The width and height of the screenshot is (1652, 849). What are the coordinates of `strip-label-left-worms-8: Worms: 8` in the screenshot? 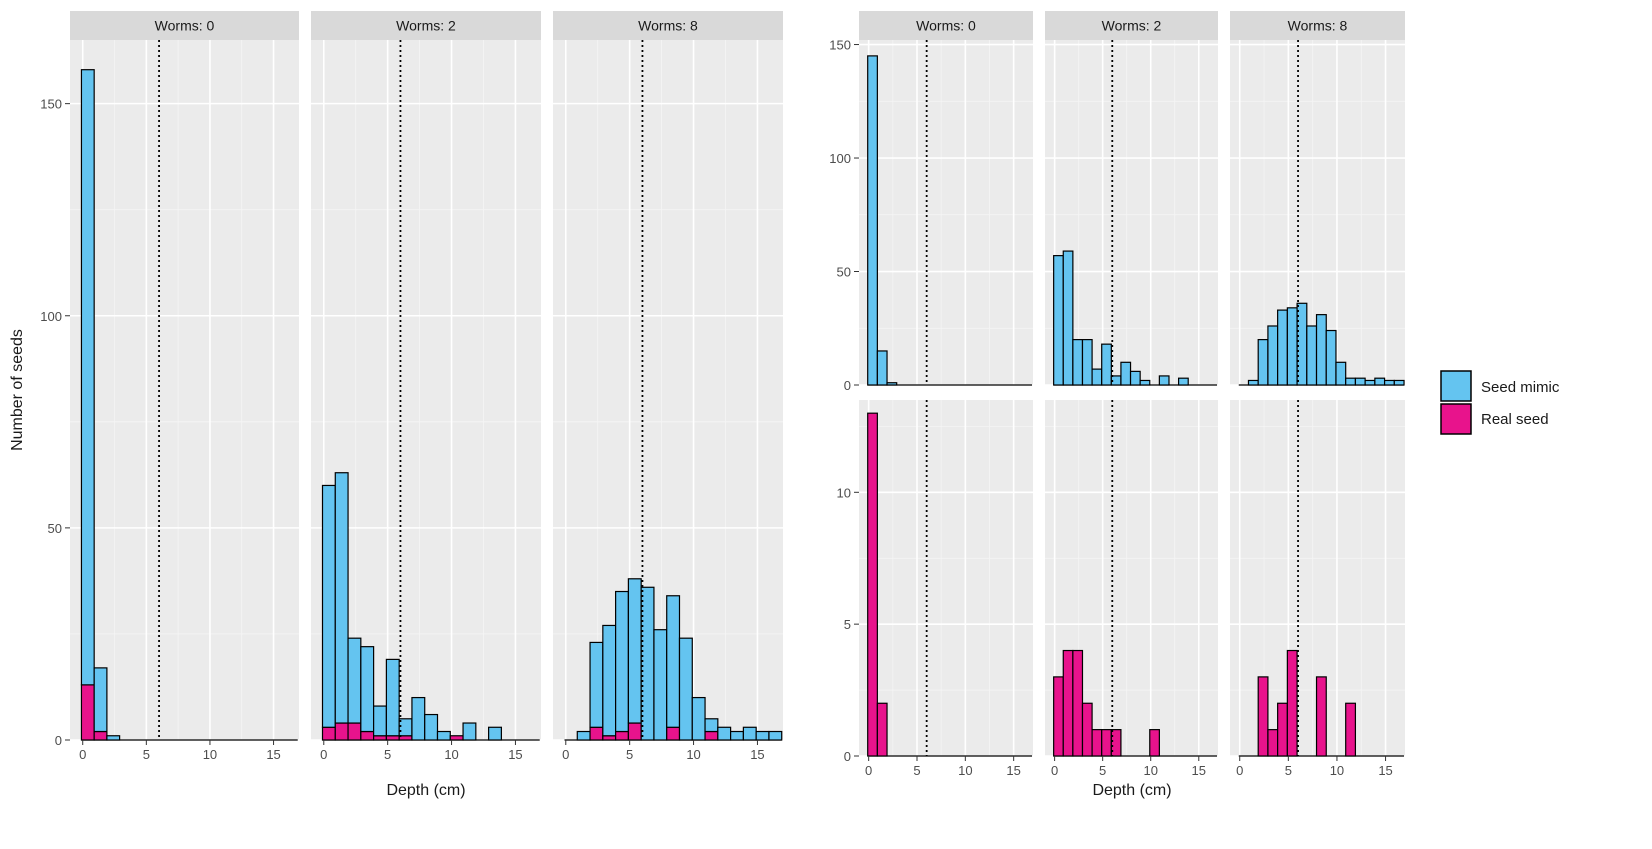 It's located at (668, 26).